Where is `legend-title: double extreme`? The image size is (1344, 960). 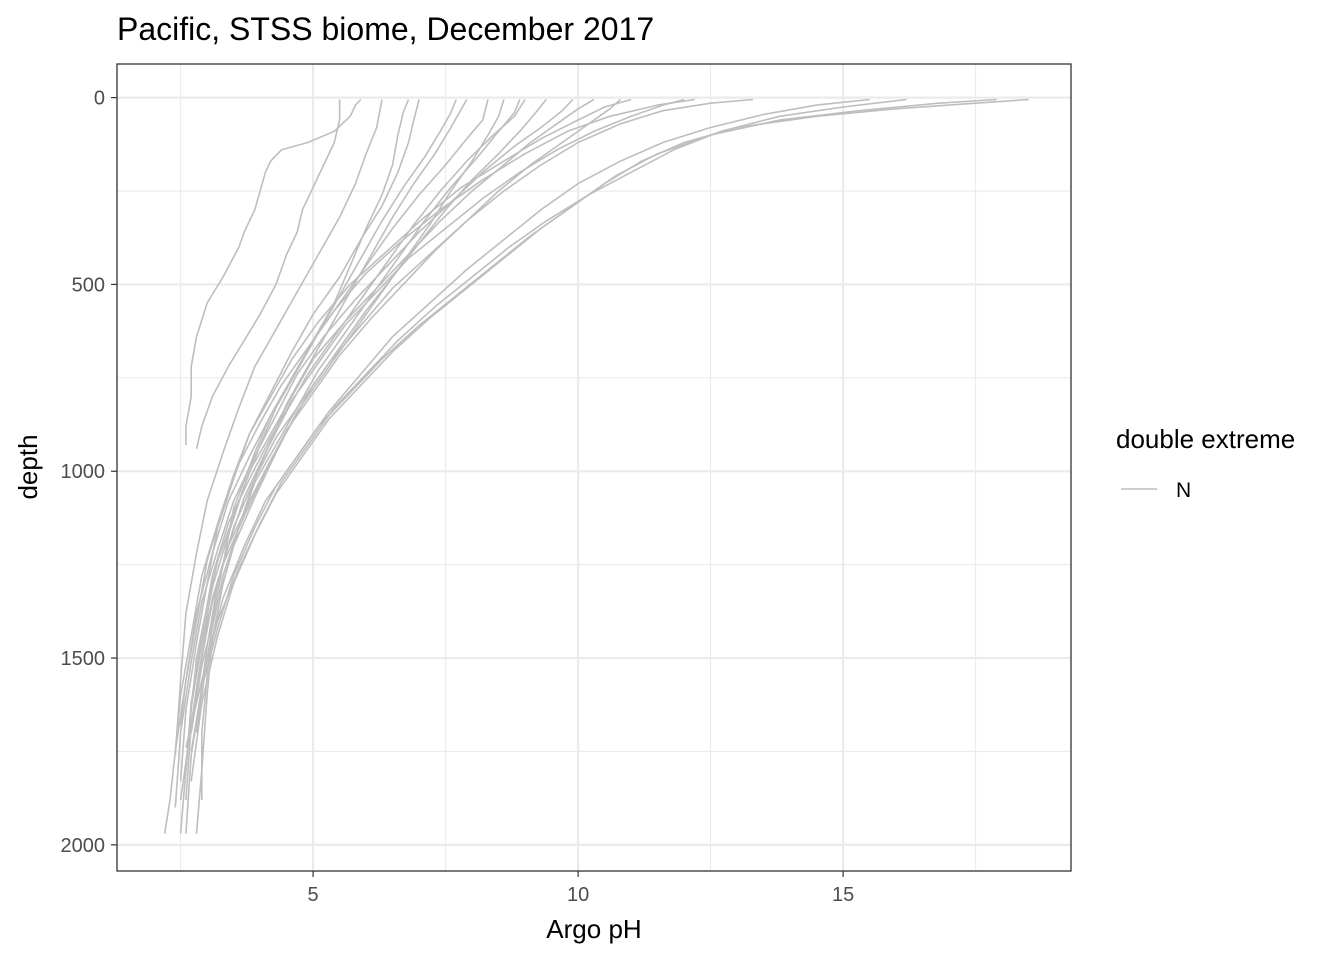 legend-title: double extreme is located at coordinates (1205, 439).